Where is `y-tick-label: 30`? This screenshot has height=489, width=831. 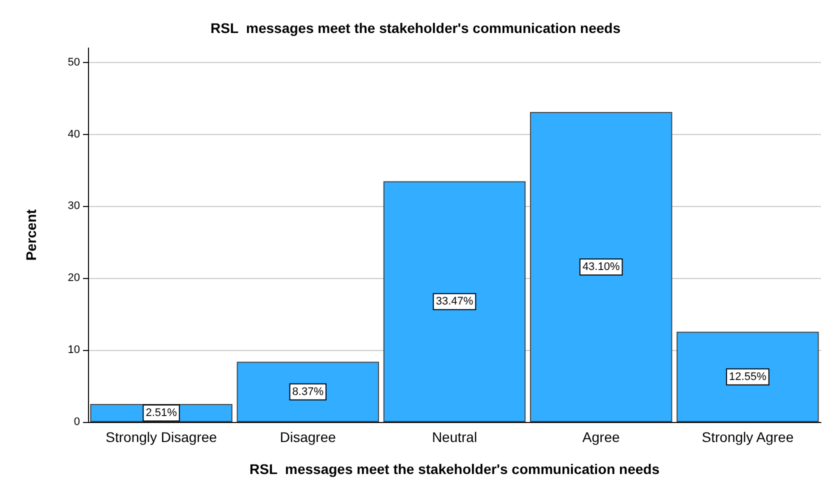
y-tick-label: 30 is located at coordinates (74, 206).